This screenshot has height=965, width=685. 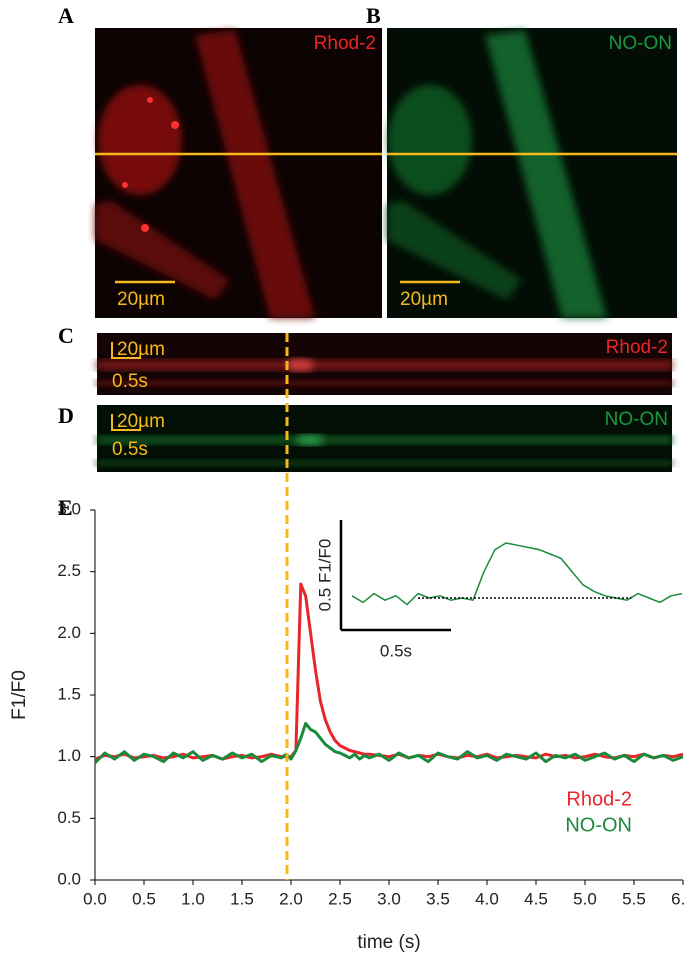 What do you see at coordinates (585, 898) in the screenshot?
I see `x-tick-label: 5.0` at bounding box center [585, 898].